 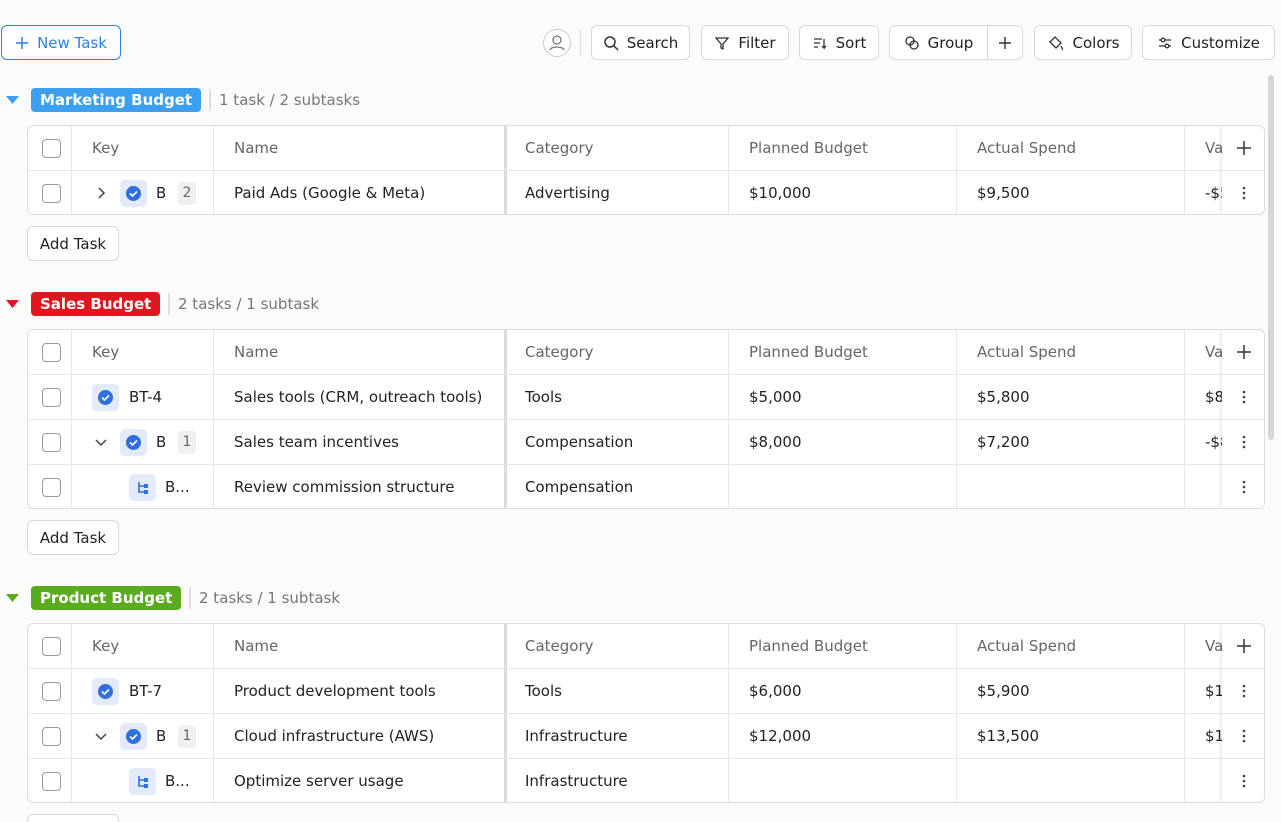 I want to click on avatar, so click(x=557, y=43).